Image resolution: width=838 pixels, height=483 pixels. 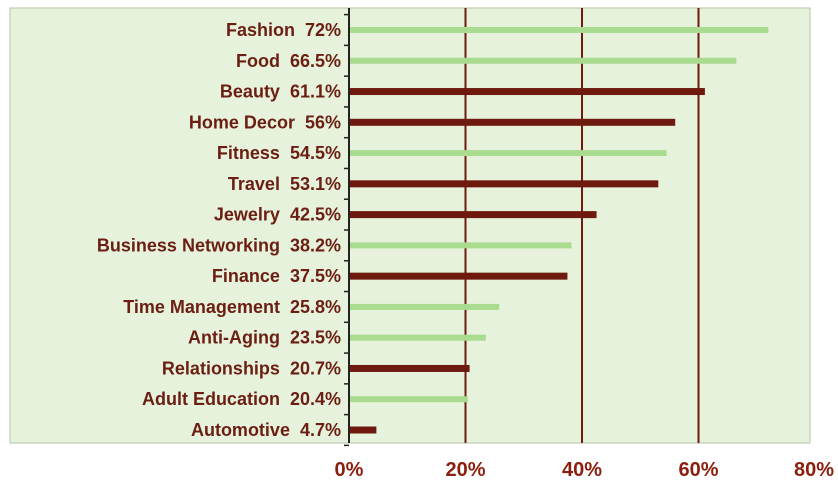 I want to click on category-label: Adult Education 20.4%, so click(x=241, y=399).